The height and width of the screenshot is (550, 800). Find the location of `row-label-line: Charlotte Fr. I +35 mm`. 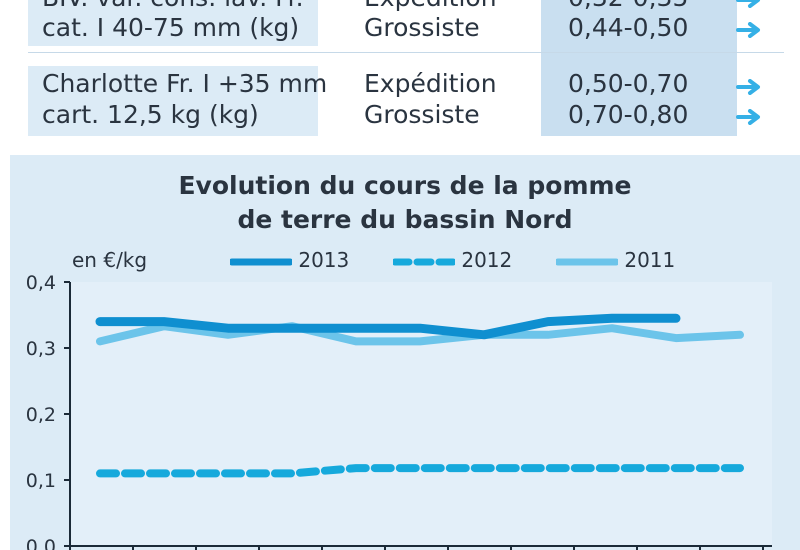

row-label-line: Charlotte Fr. I +35 mm is located at coordinates (185, 83).